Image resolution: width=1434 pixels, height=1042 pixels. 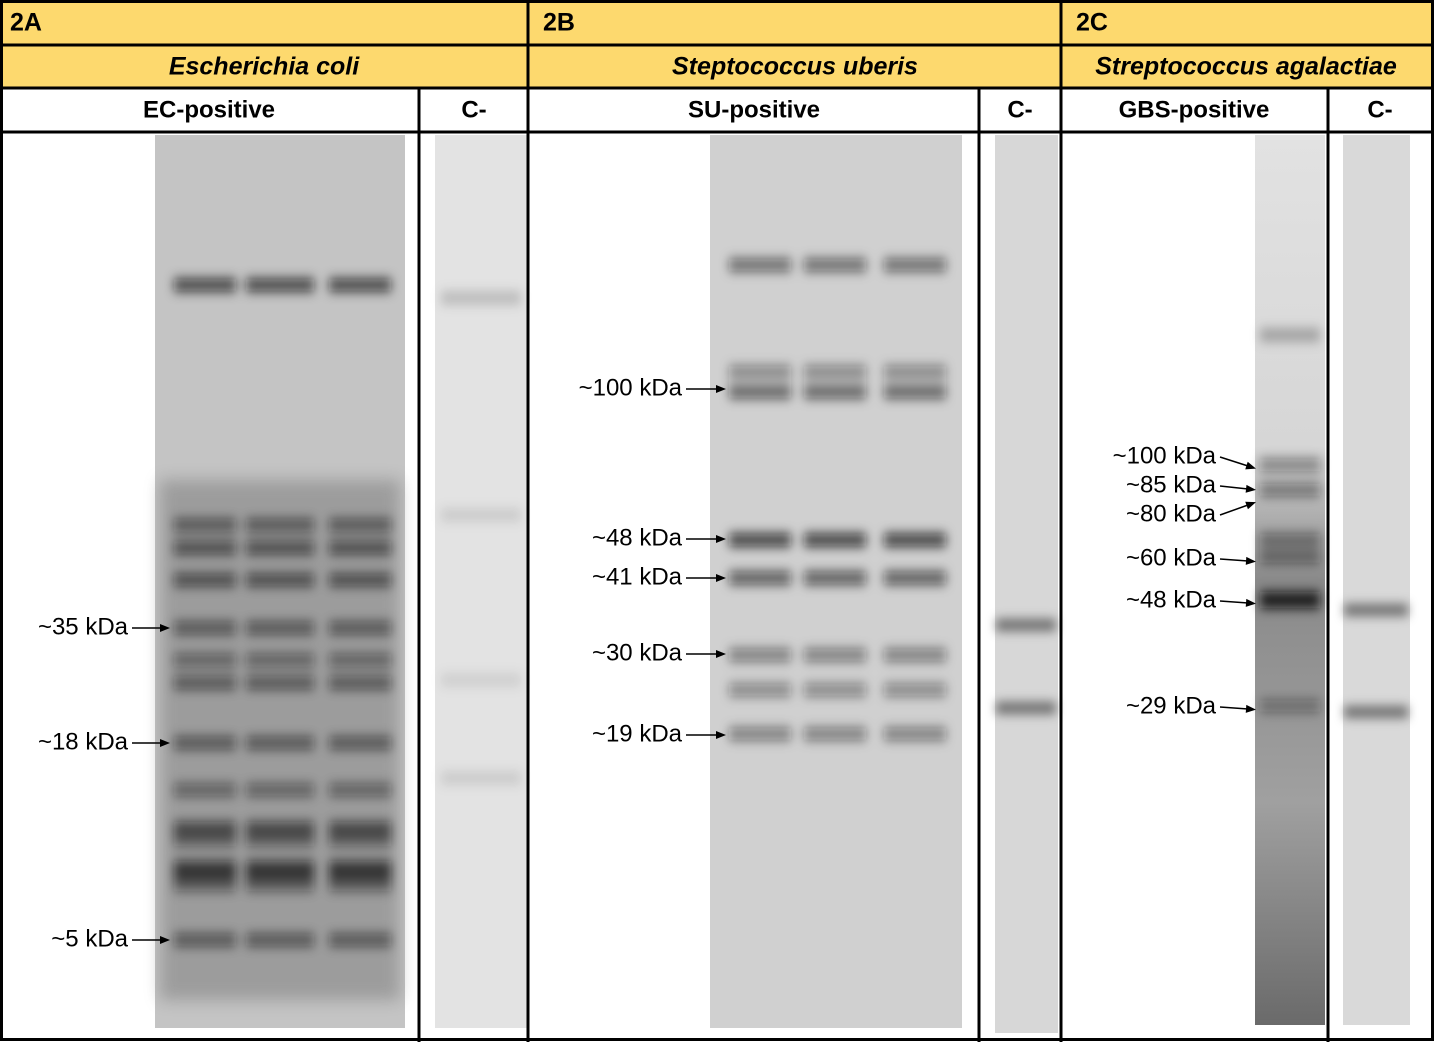 I want to click on marker-label: ~18 kDa, so click(x=83, y=741).